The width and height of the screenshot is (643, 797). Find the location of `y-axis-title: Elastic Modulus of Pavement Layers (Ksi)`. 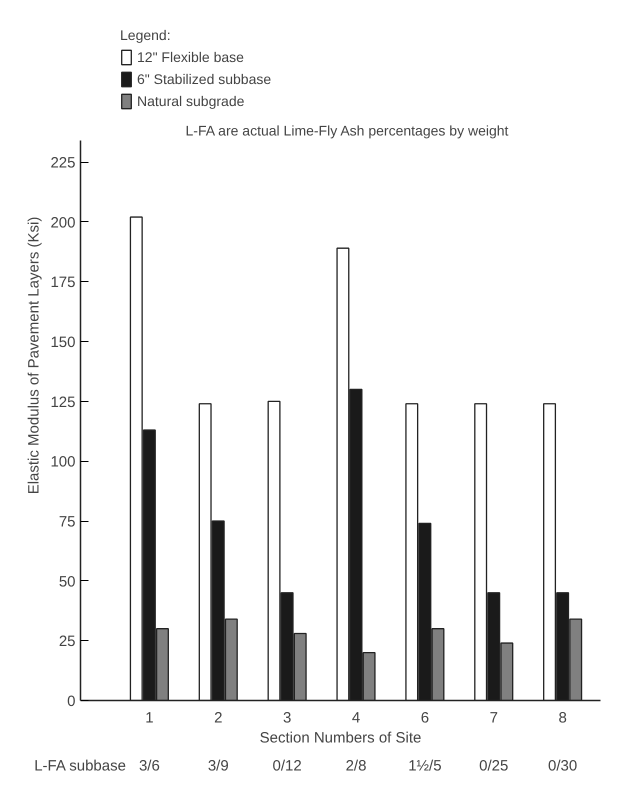

y-axis-title: Elastic Modulus of Pavement Layers (Ksi) is located at coordinates (33, 355).